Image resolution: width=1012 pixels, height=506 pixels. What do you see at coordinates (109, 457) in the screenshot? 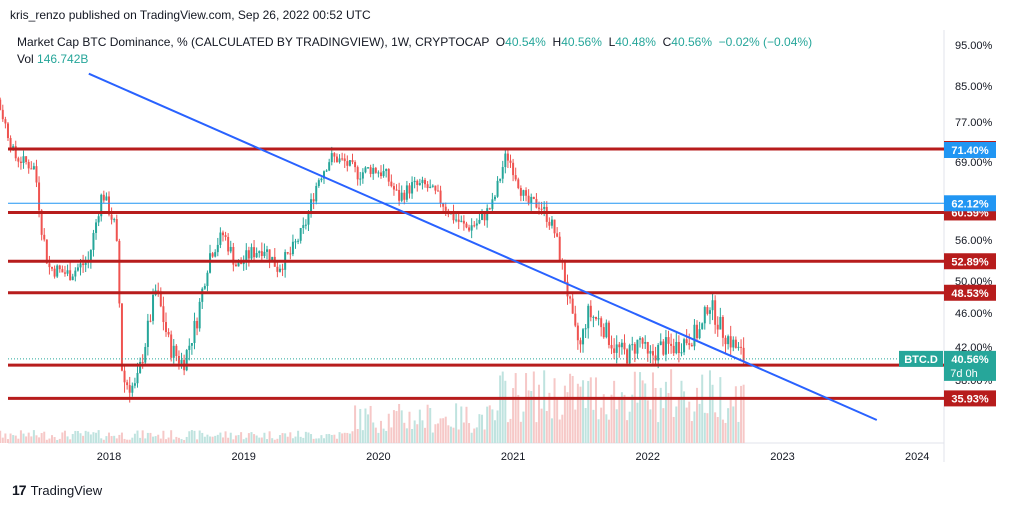
I see `x-tick-label: 2018` at bounding box center [109, 457].